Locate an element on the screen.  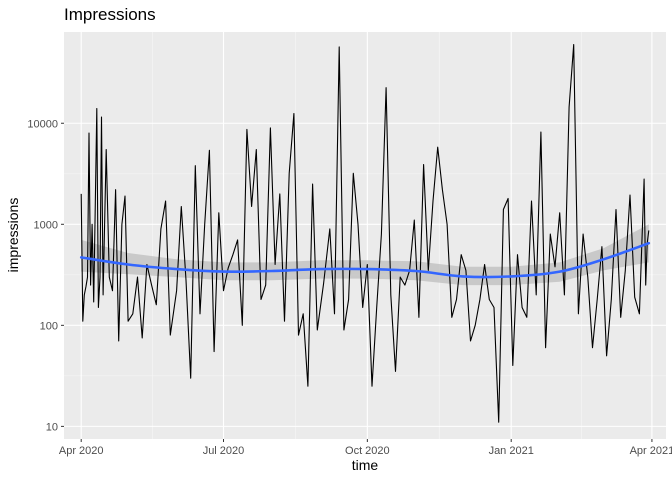
y-tick-label: 10 is located at coordinates (52, 427).